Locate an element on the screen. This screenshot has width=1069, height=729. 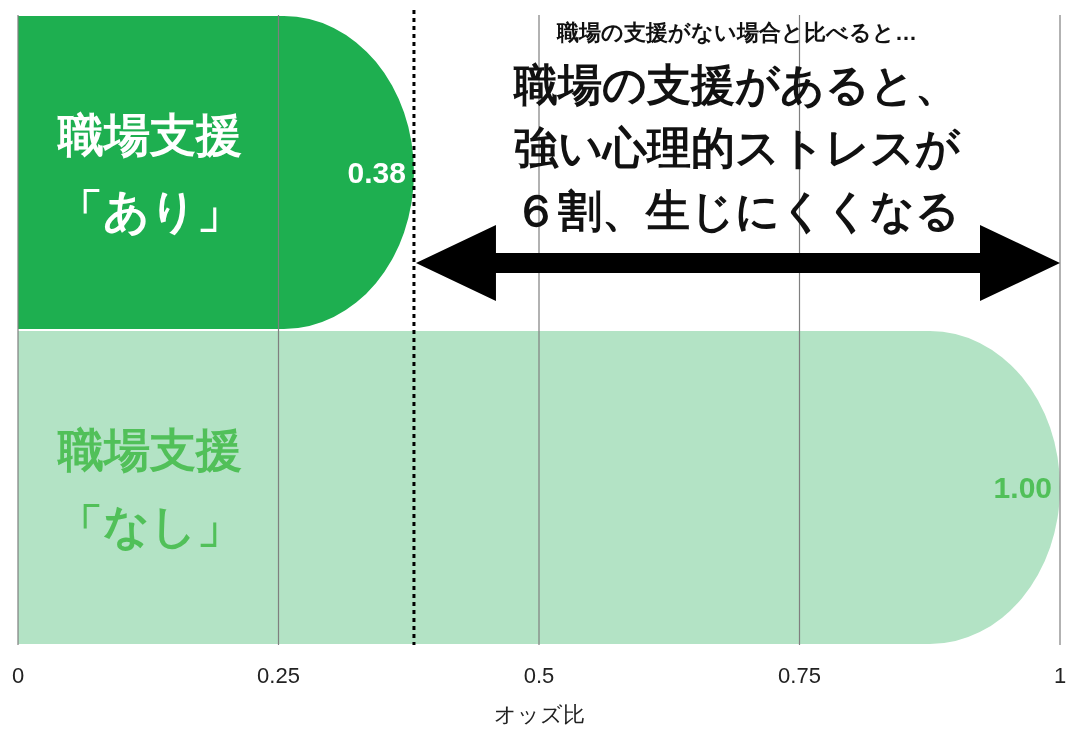
x-tick-label: 0.25 is located at coordinates (278, 675).